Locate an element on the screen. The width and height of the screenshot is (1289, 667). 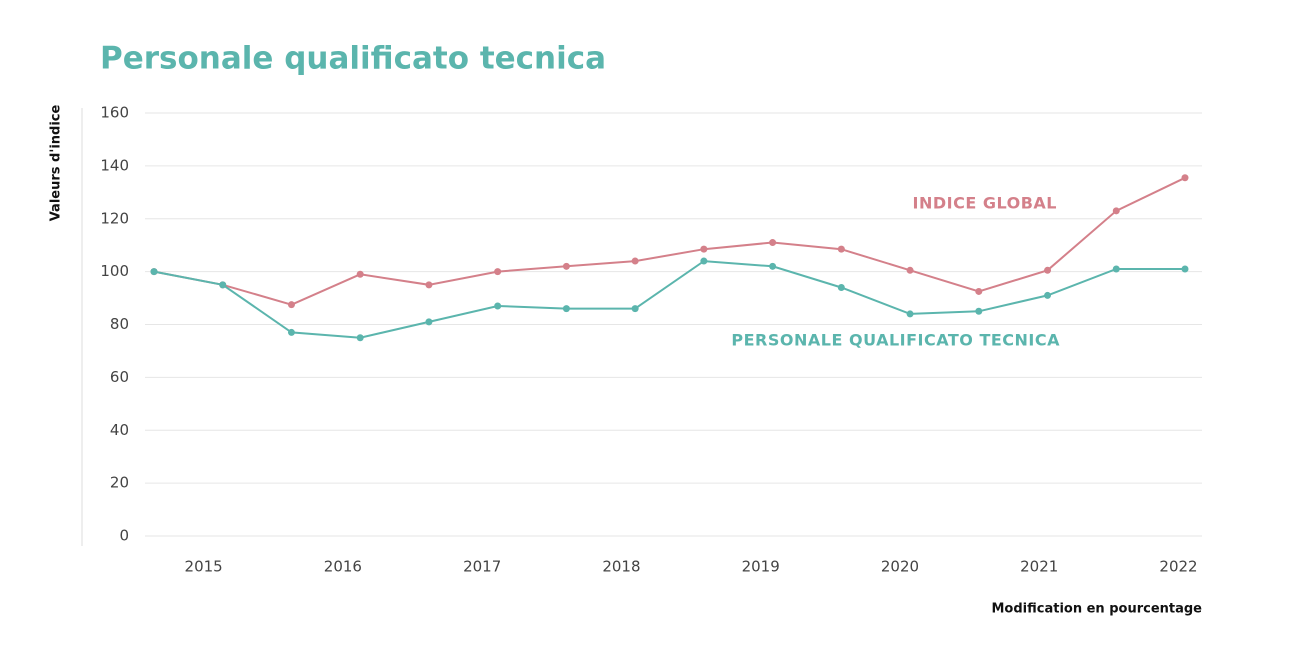
y-tick-label: 140 is located at coordinates (114, 165).